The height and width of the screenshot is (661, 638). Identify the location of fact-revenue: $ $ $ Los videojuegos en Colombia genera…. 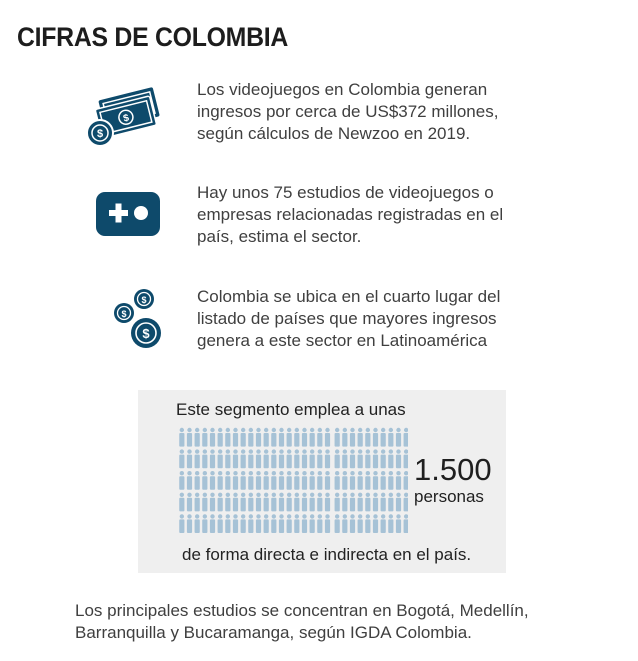
(319, 119).